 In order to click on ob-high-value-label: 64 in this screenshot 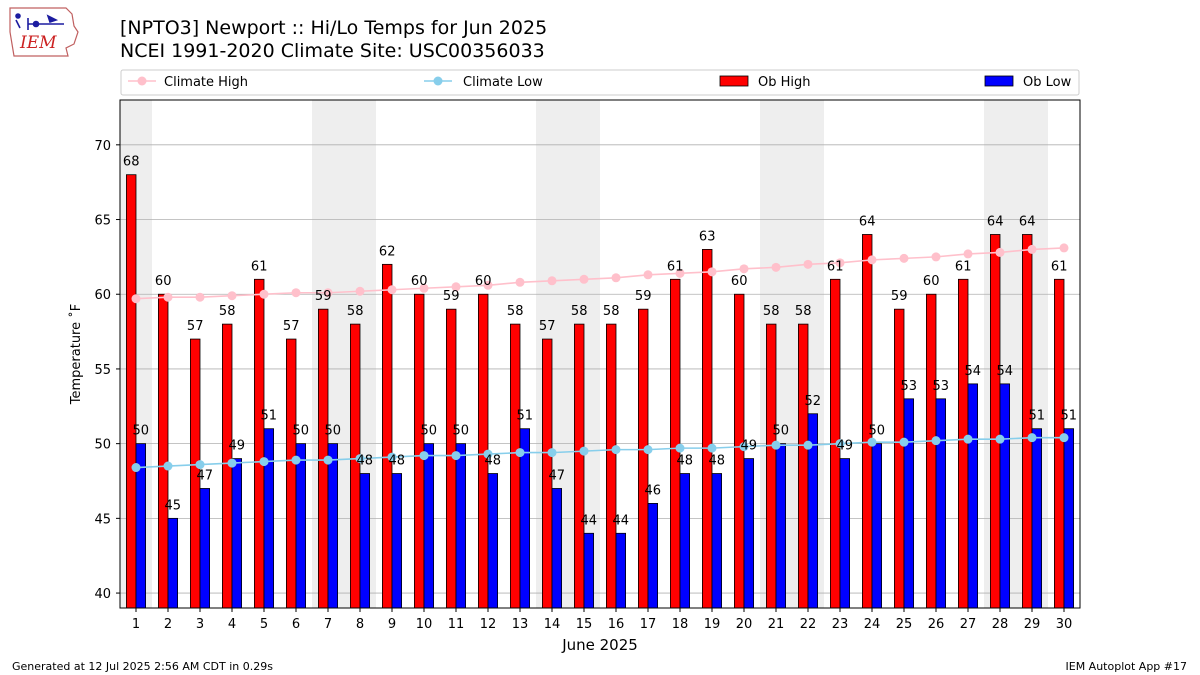, I will do `click(995, 221)`.